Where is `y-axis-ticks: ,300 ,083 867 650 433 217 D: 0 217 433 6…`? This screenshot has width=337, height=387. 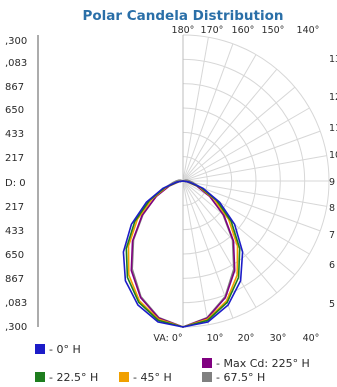 y-axis-ticks: ,300 ,083 867 650 433 217 D: 0 217 433 6… is located at coordinates (16, 184).